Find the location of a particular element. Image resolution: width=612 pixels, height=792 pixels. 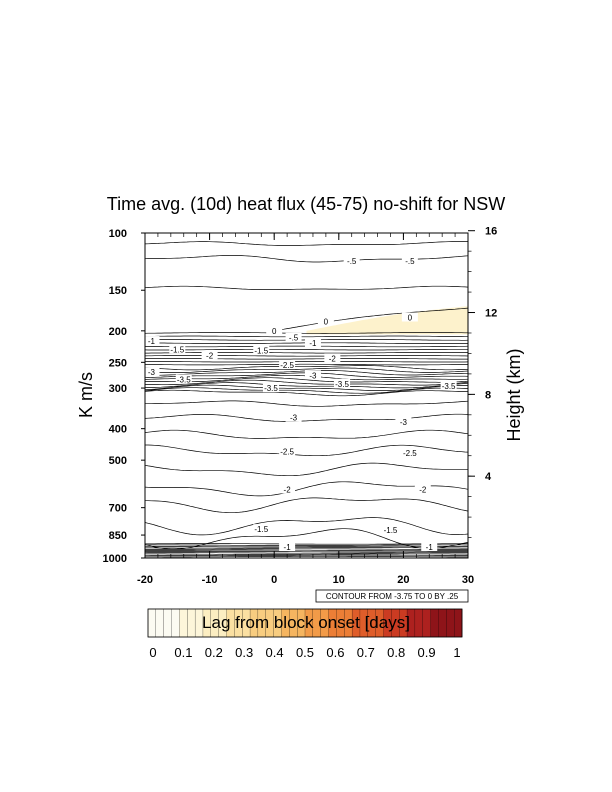

colorbar-tick-label: 0.8 is located at coordinates (396, 652).